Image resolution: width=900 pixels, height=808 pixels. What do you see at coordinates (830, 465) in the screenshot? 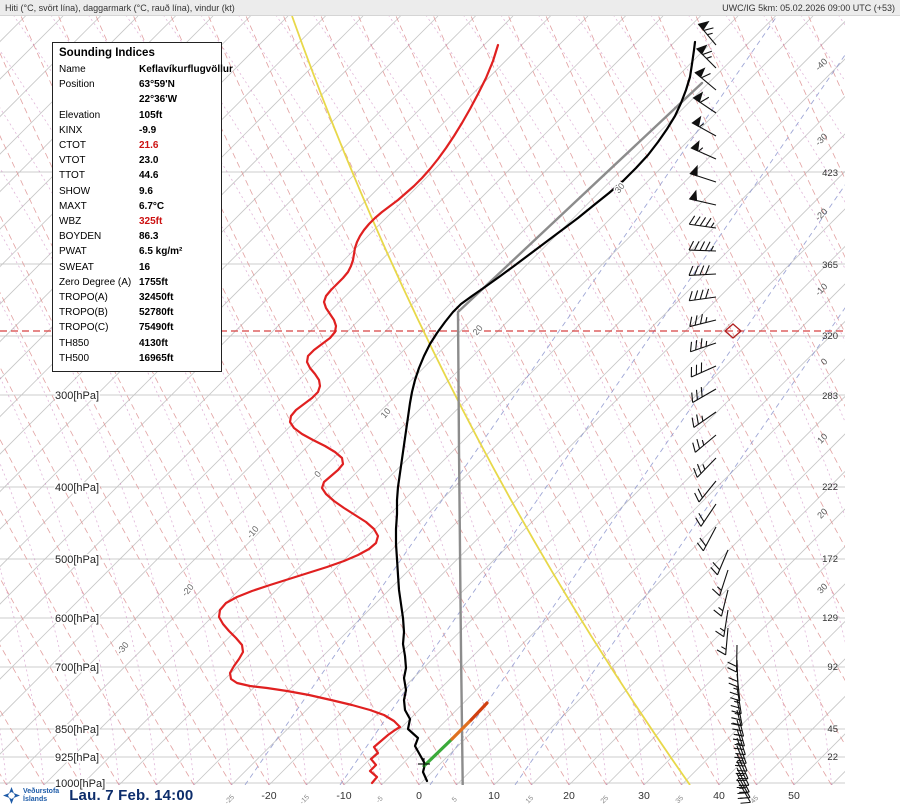
I see `right-height-labels: 423 365 320 283 222 172 129 92 45 22` at bounding box center [830, 465].